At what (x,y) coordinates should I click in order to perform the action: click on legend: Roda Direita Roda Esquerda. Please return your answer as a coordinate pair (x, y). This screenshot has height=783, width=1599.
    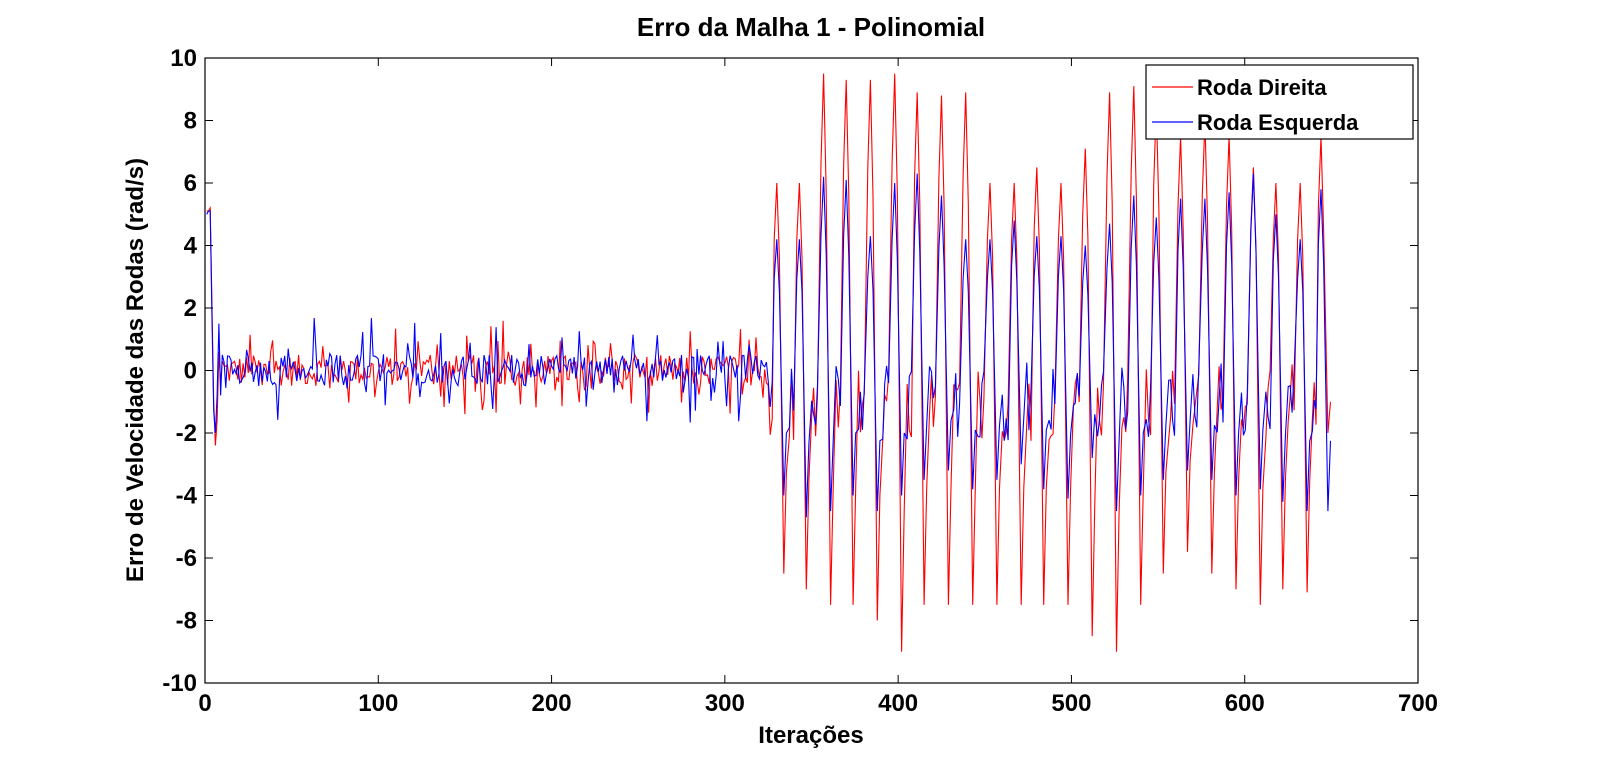
    Looking at the image, I should click on (1279, 102).